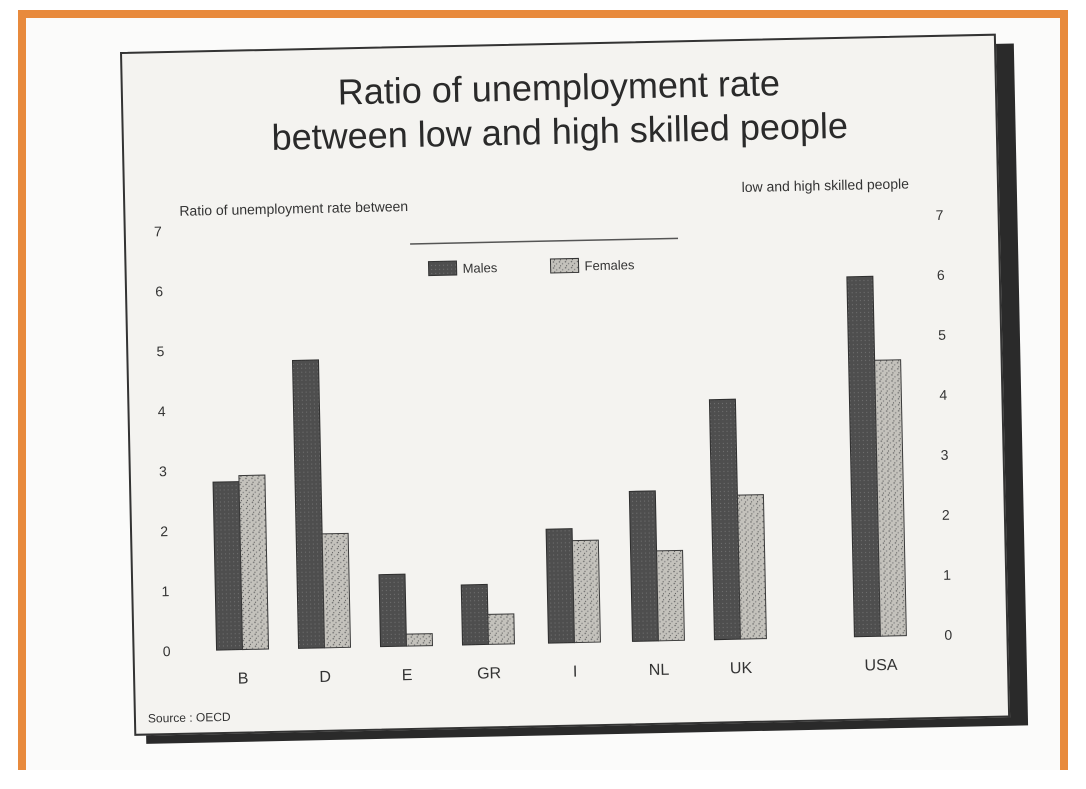 Image resolution: width=1086 pixels, height=789 pixels. Describe the element at coordinates (189, 717) in the screenshot. I see `source-note: Source : OECD` at that location.